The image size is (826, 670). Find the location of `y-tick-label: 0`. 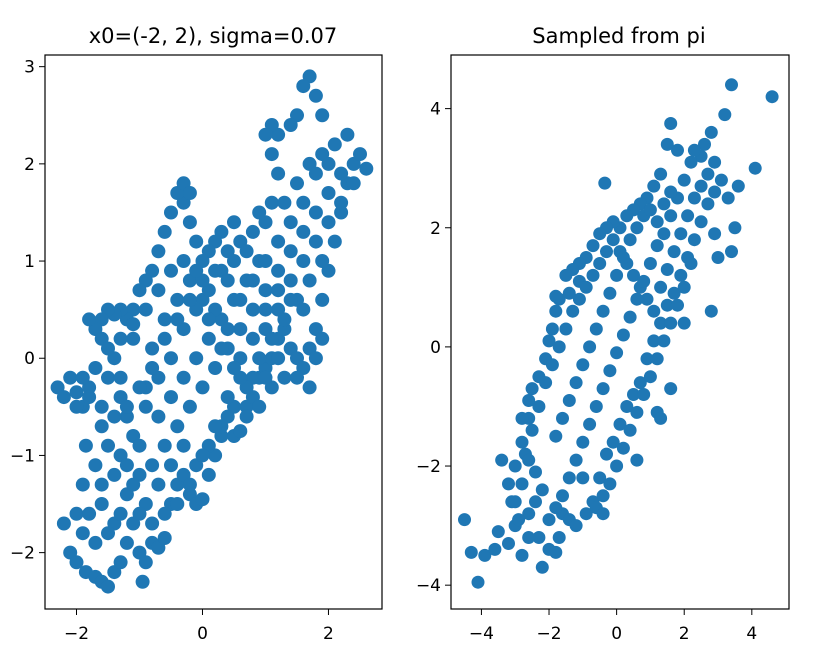

y-tick-label: 0 is located at coordinates (29, 359).